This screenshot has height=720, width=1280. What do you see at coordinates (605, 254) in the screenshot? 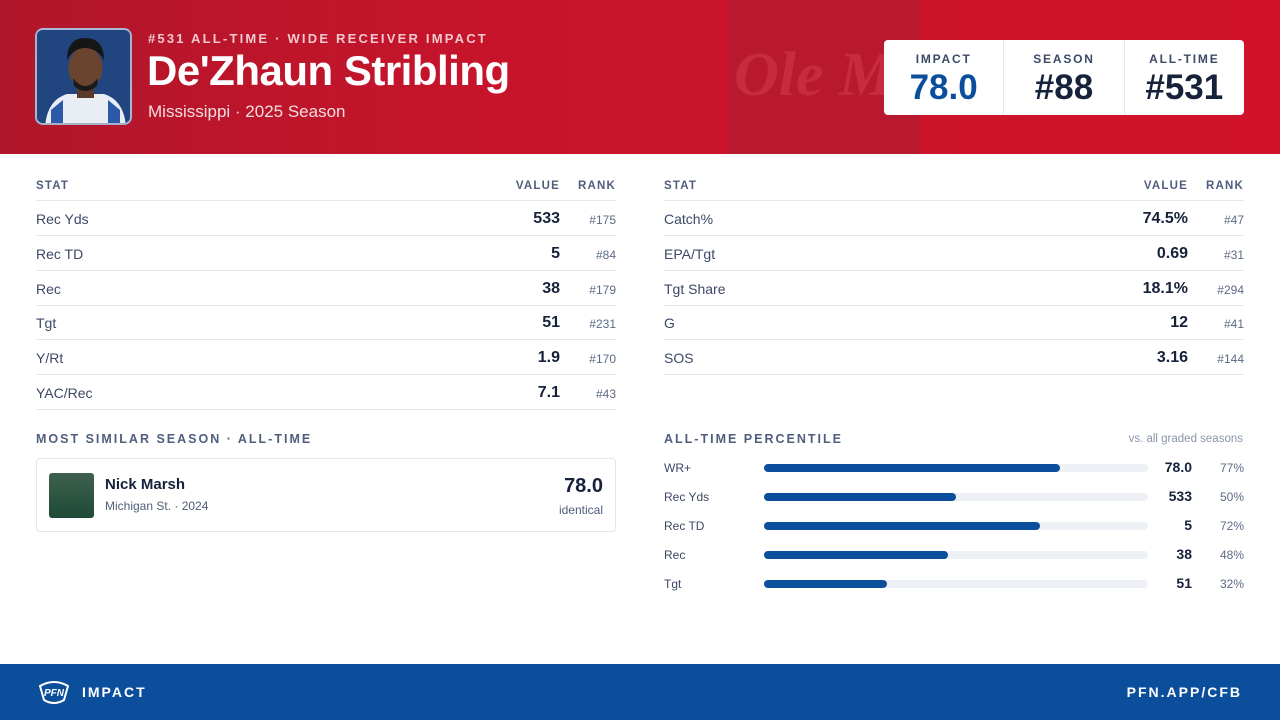
I see `stat-rank: #84` at bounding box center [605, 254].